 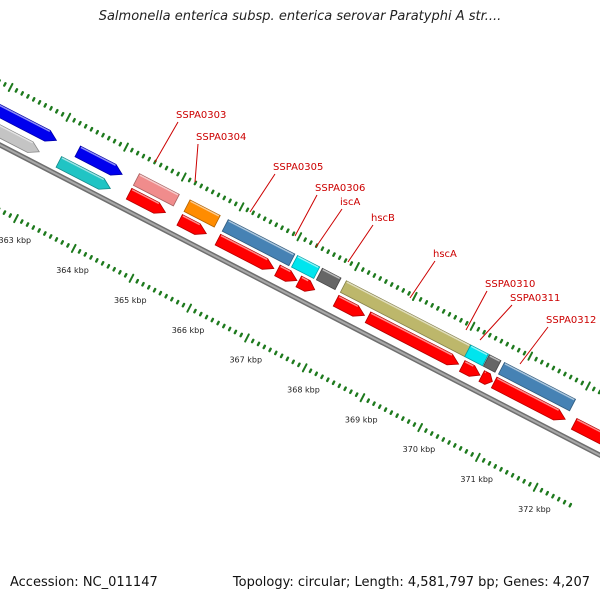 I want to click on gene-box-ghscB, so click(x=405, y=319).